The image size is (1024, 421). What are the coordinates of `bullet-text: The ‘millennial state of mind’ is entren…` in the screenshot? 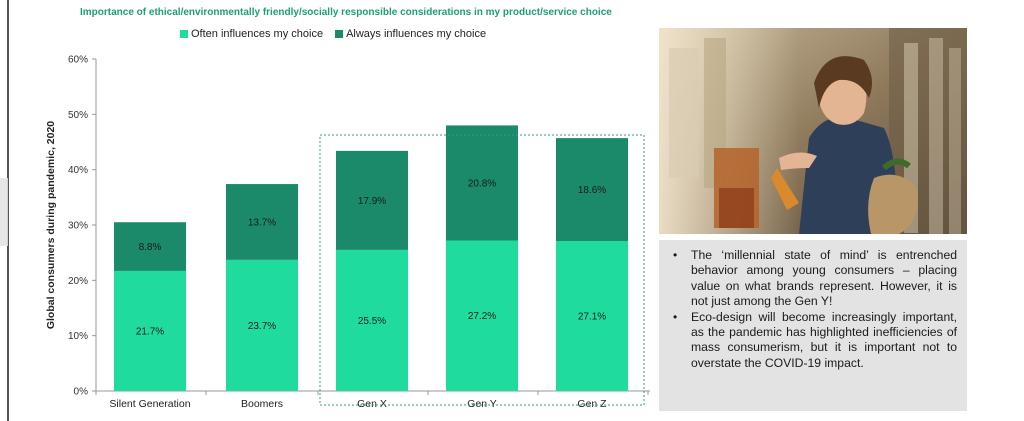 It's located at (824, 278).